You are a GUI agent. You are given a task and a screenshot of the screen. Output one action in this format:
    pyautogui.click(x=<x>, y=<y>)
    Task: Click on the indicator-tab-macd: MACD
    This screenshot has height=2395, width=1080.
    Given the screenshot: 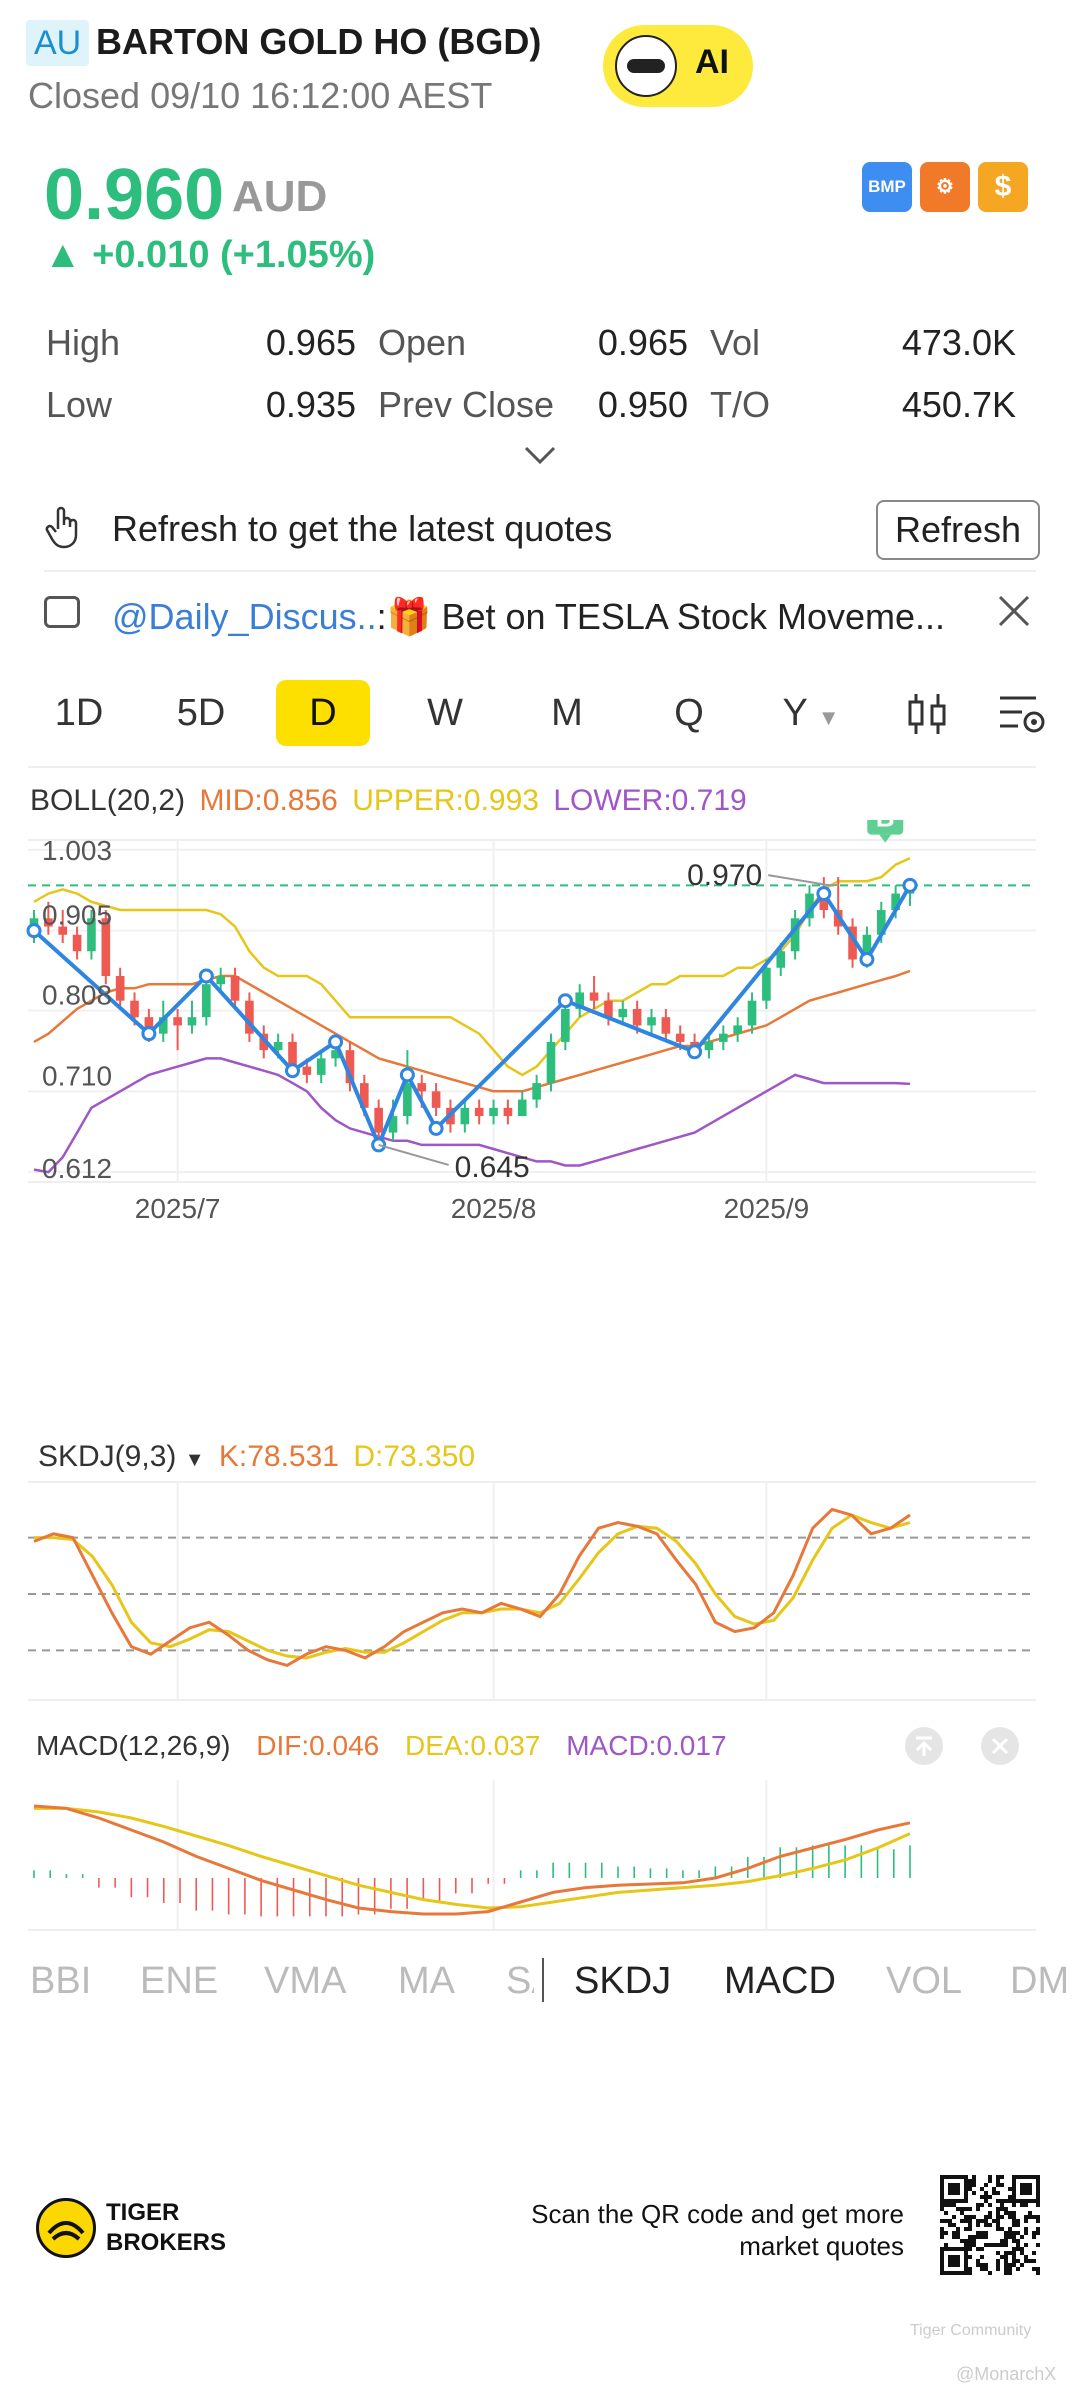 What is the action you would take?
    pyautogui.click(x=780, y=1981)
    